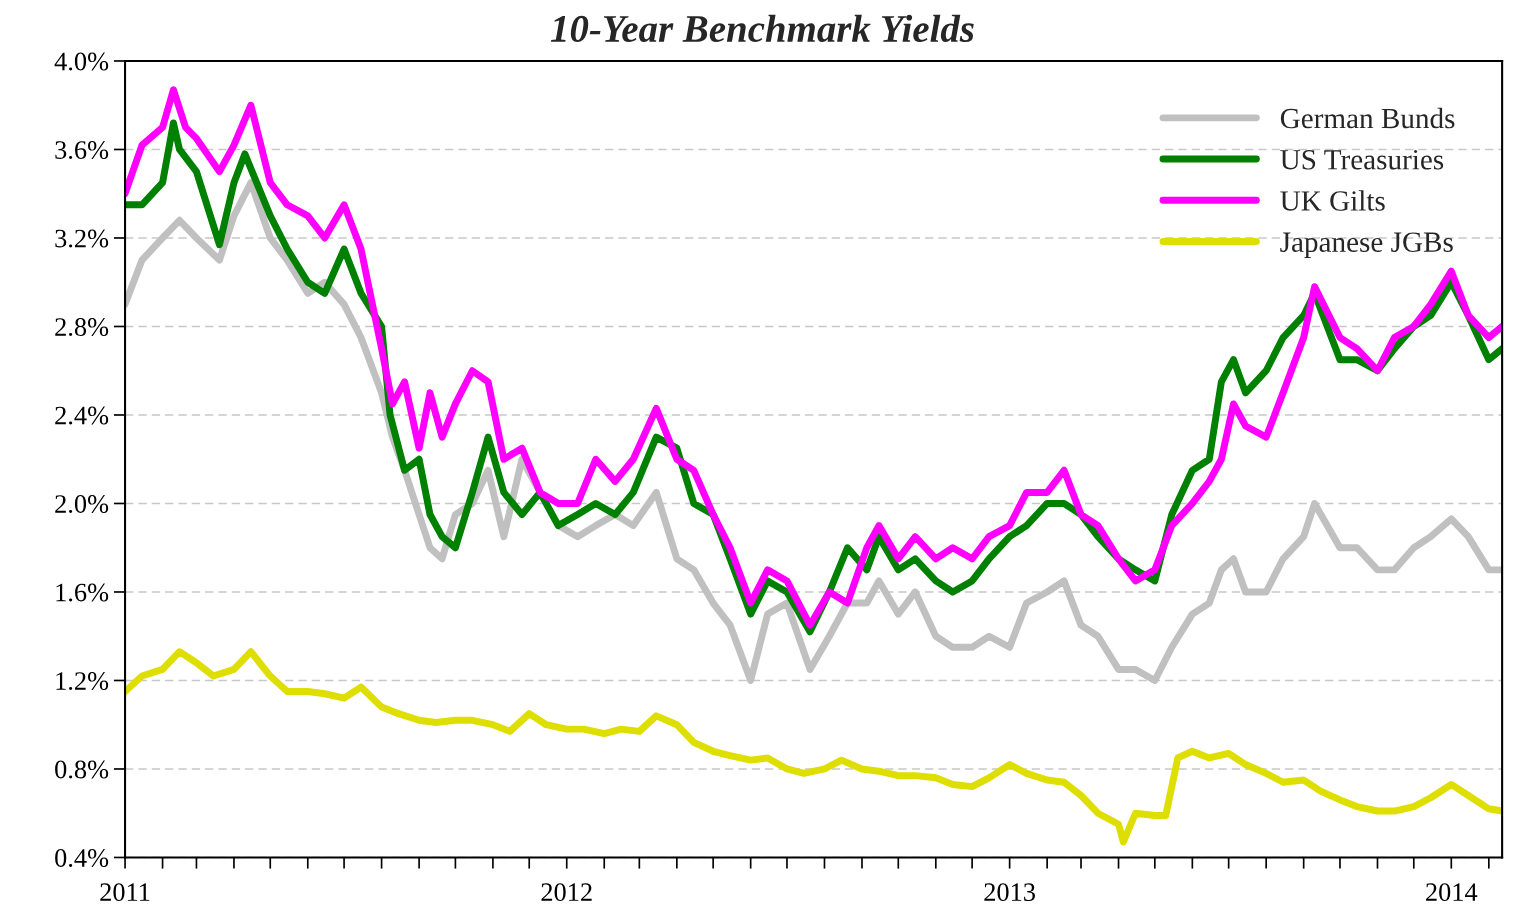 The height and width of the screenshot is (924, 1525). What do you see at coordinates (566, 892) in the screenshot?
I see `x-tick-label: 2012` at bounding box center [566, 892].